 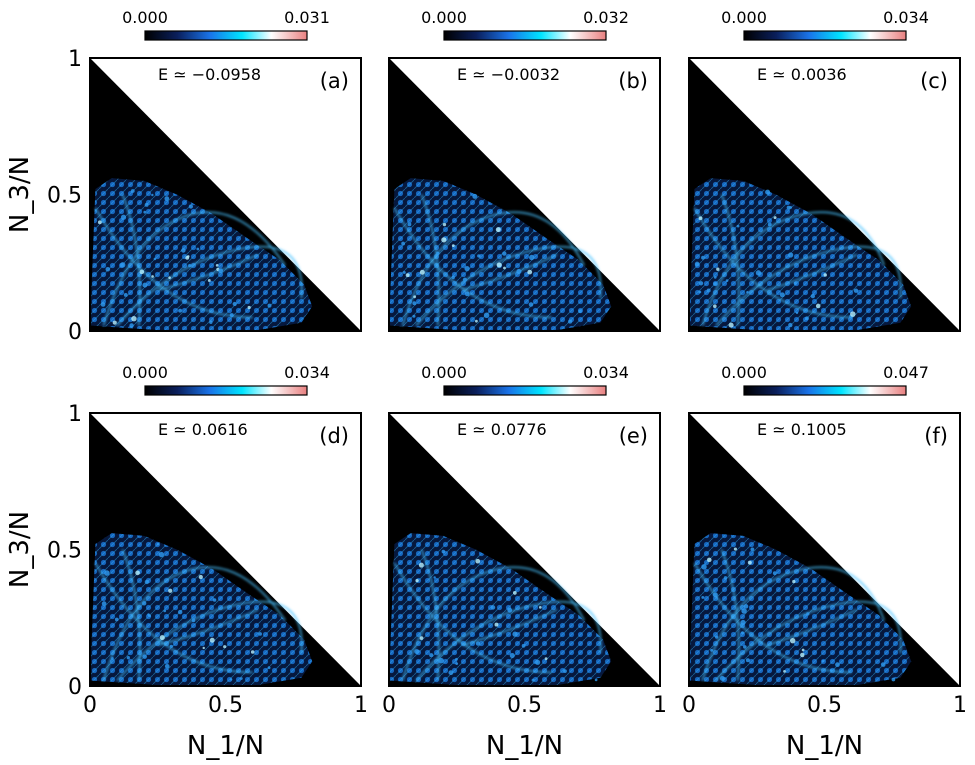 I want to click on panel-label: (a), so click(x=334, y=81).